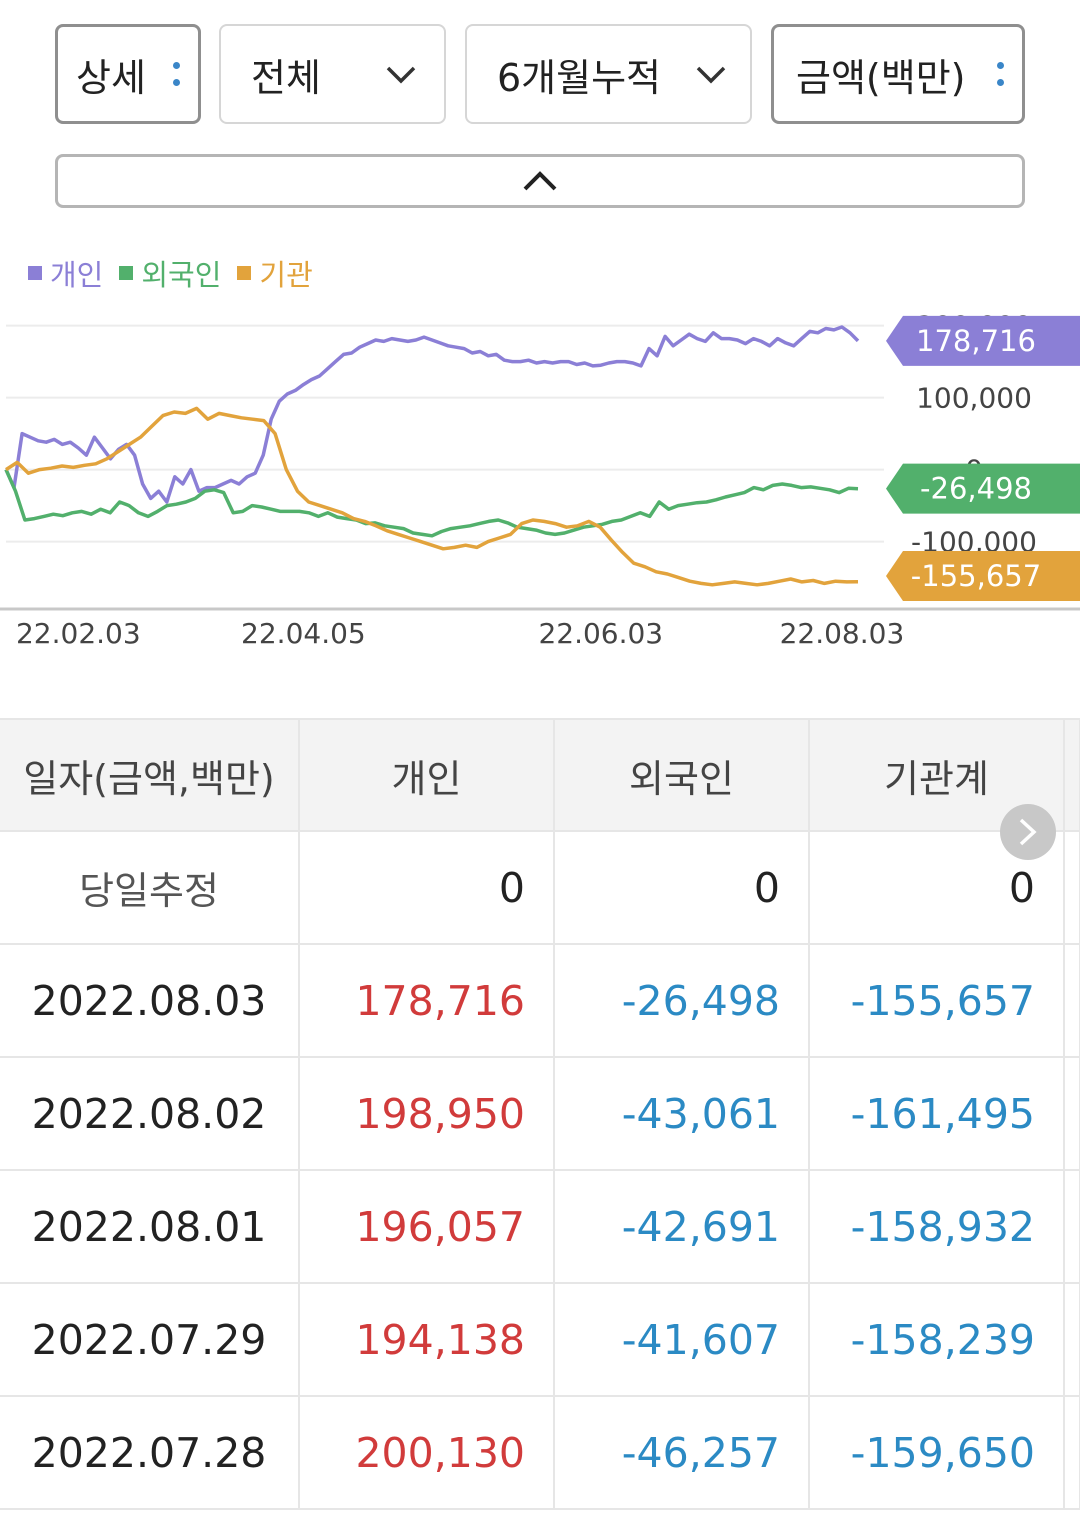 This screenshot has height=1525, width=1080. I want to click on date-cell: 2022.08.02, so click(150, 1114).